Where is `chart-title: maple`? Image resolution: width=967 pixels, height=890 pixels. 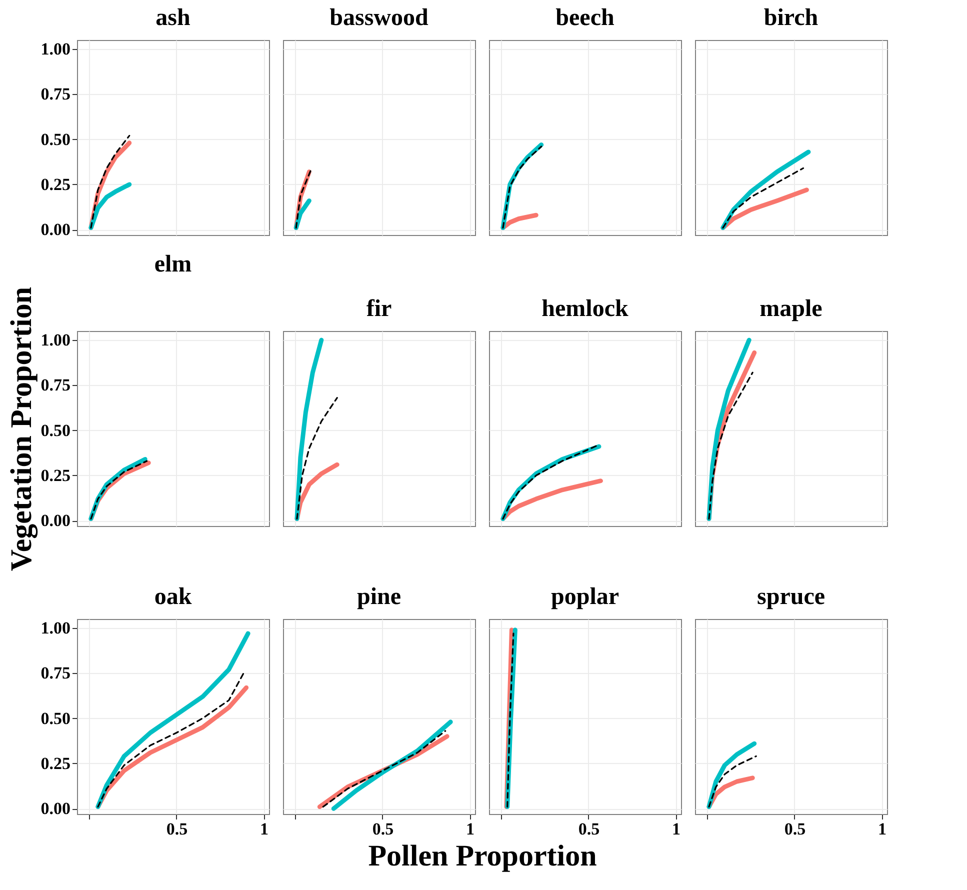 chart-title: maple is located at coordinates (791, 309).